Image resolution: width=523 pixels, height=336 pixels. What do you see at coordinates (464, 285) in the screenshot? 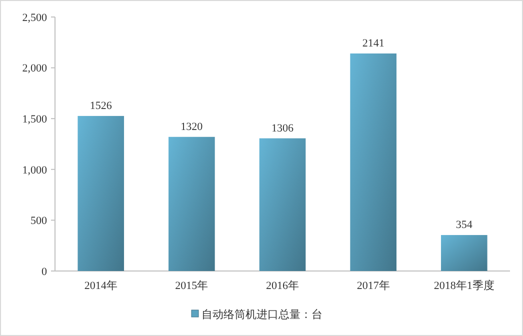
I see `x-tick-label: 2018年1季度` at bounding box center [464, 285].